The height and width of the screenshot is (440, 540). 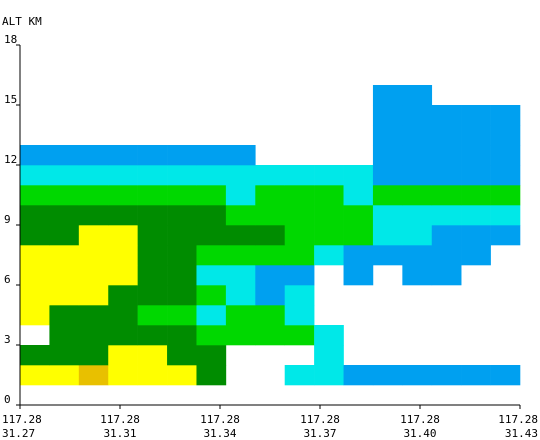 What do you see at coordinates (7, 399) in the screenshot?
I see `y-tick-label: 0` at bounding box center [7, 399].